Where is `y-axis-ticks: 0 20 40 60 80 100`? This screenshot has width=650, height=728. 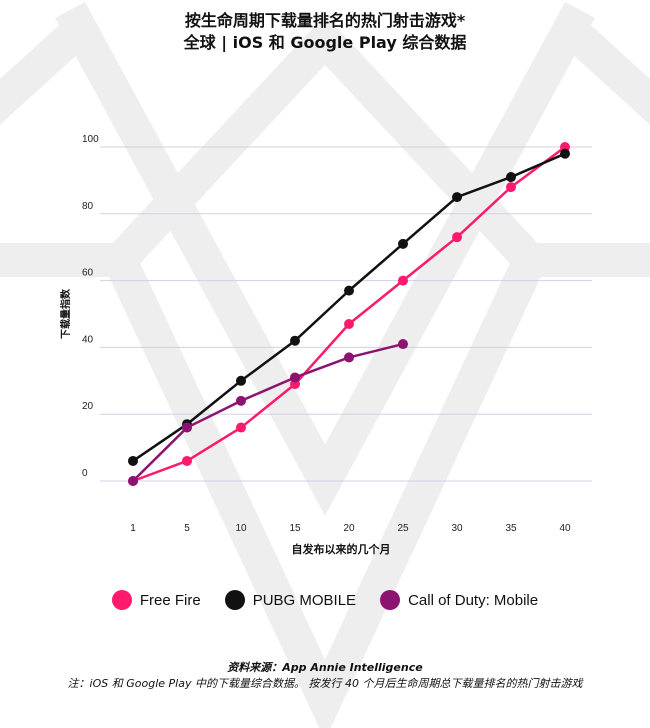
y-axis-ticks: 0 20 40 60 80 100 is located at coordinates (90, 306).